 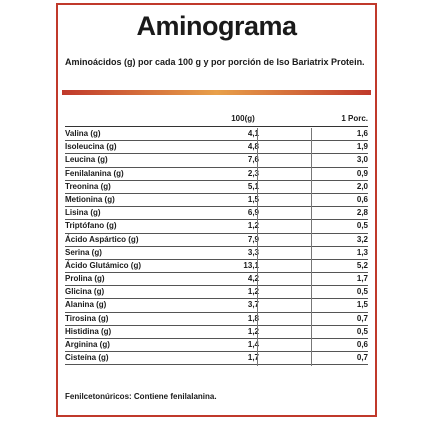 I want to click on table-row: Fenilalanina (g) 2,3 0,9, so click(x=216, y=174).